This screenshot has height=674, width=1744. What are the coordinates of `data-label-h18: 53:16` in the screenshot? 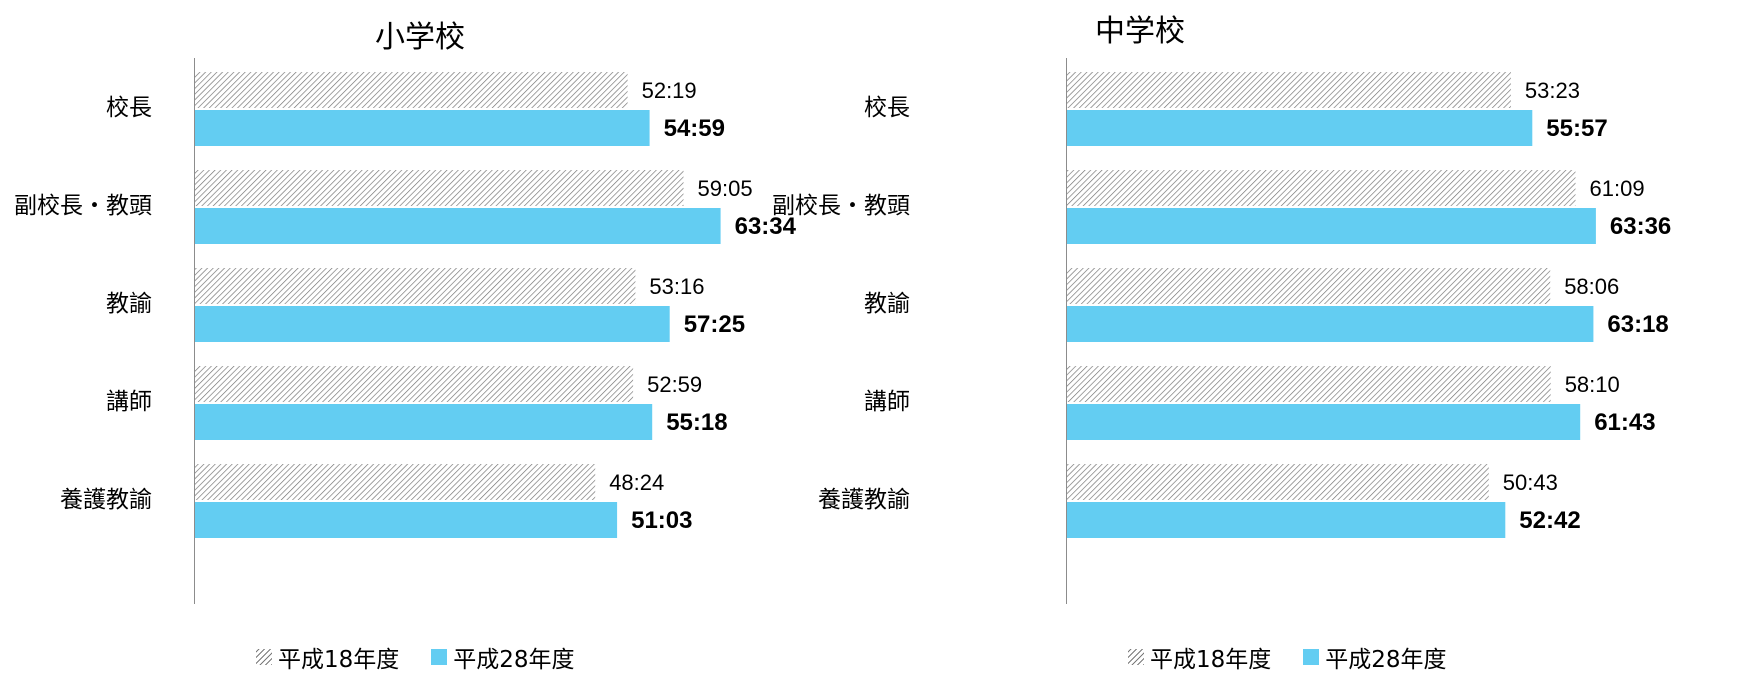 It's located at (676, 286).